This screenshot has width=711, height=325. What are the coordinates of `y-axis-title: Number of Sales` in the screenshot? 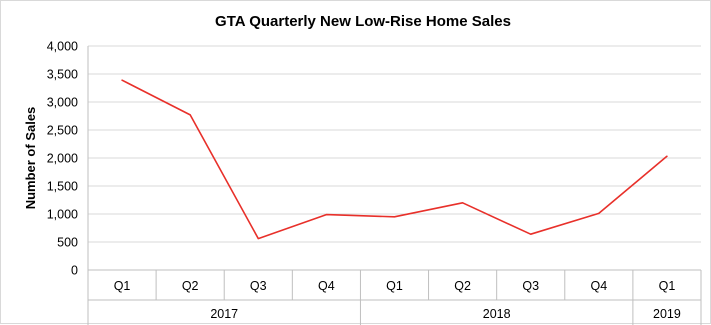 It's located at (30, 158).